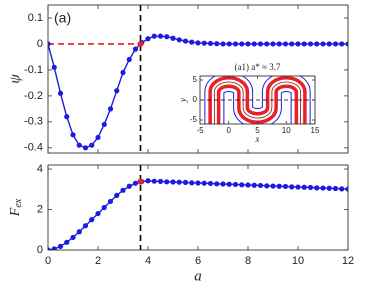 The width and height of the screenshot is (382, 287). What do you see at coordinates (18, 202) in the screenshot?
I see `y-axis-label-sub: ex` at bounding box center [18, 202].